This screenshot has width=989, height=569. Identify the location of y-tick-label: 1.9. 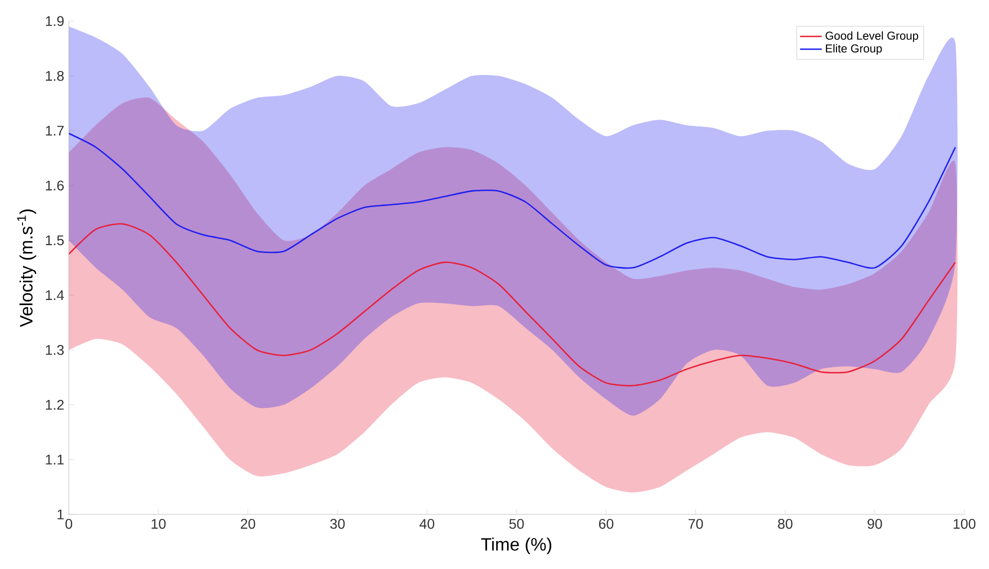
(55, 21).